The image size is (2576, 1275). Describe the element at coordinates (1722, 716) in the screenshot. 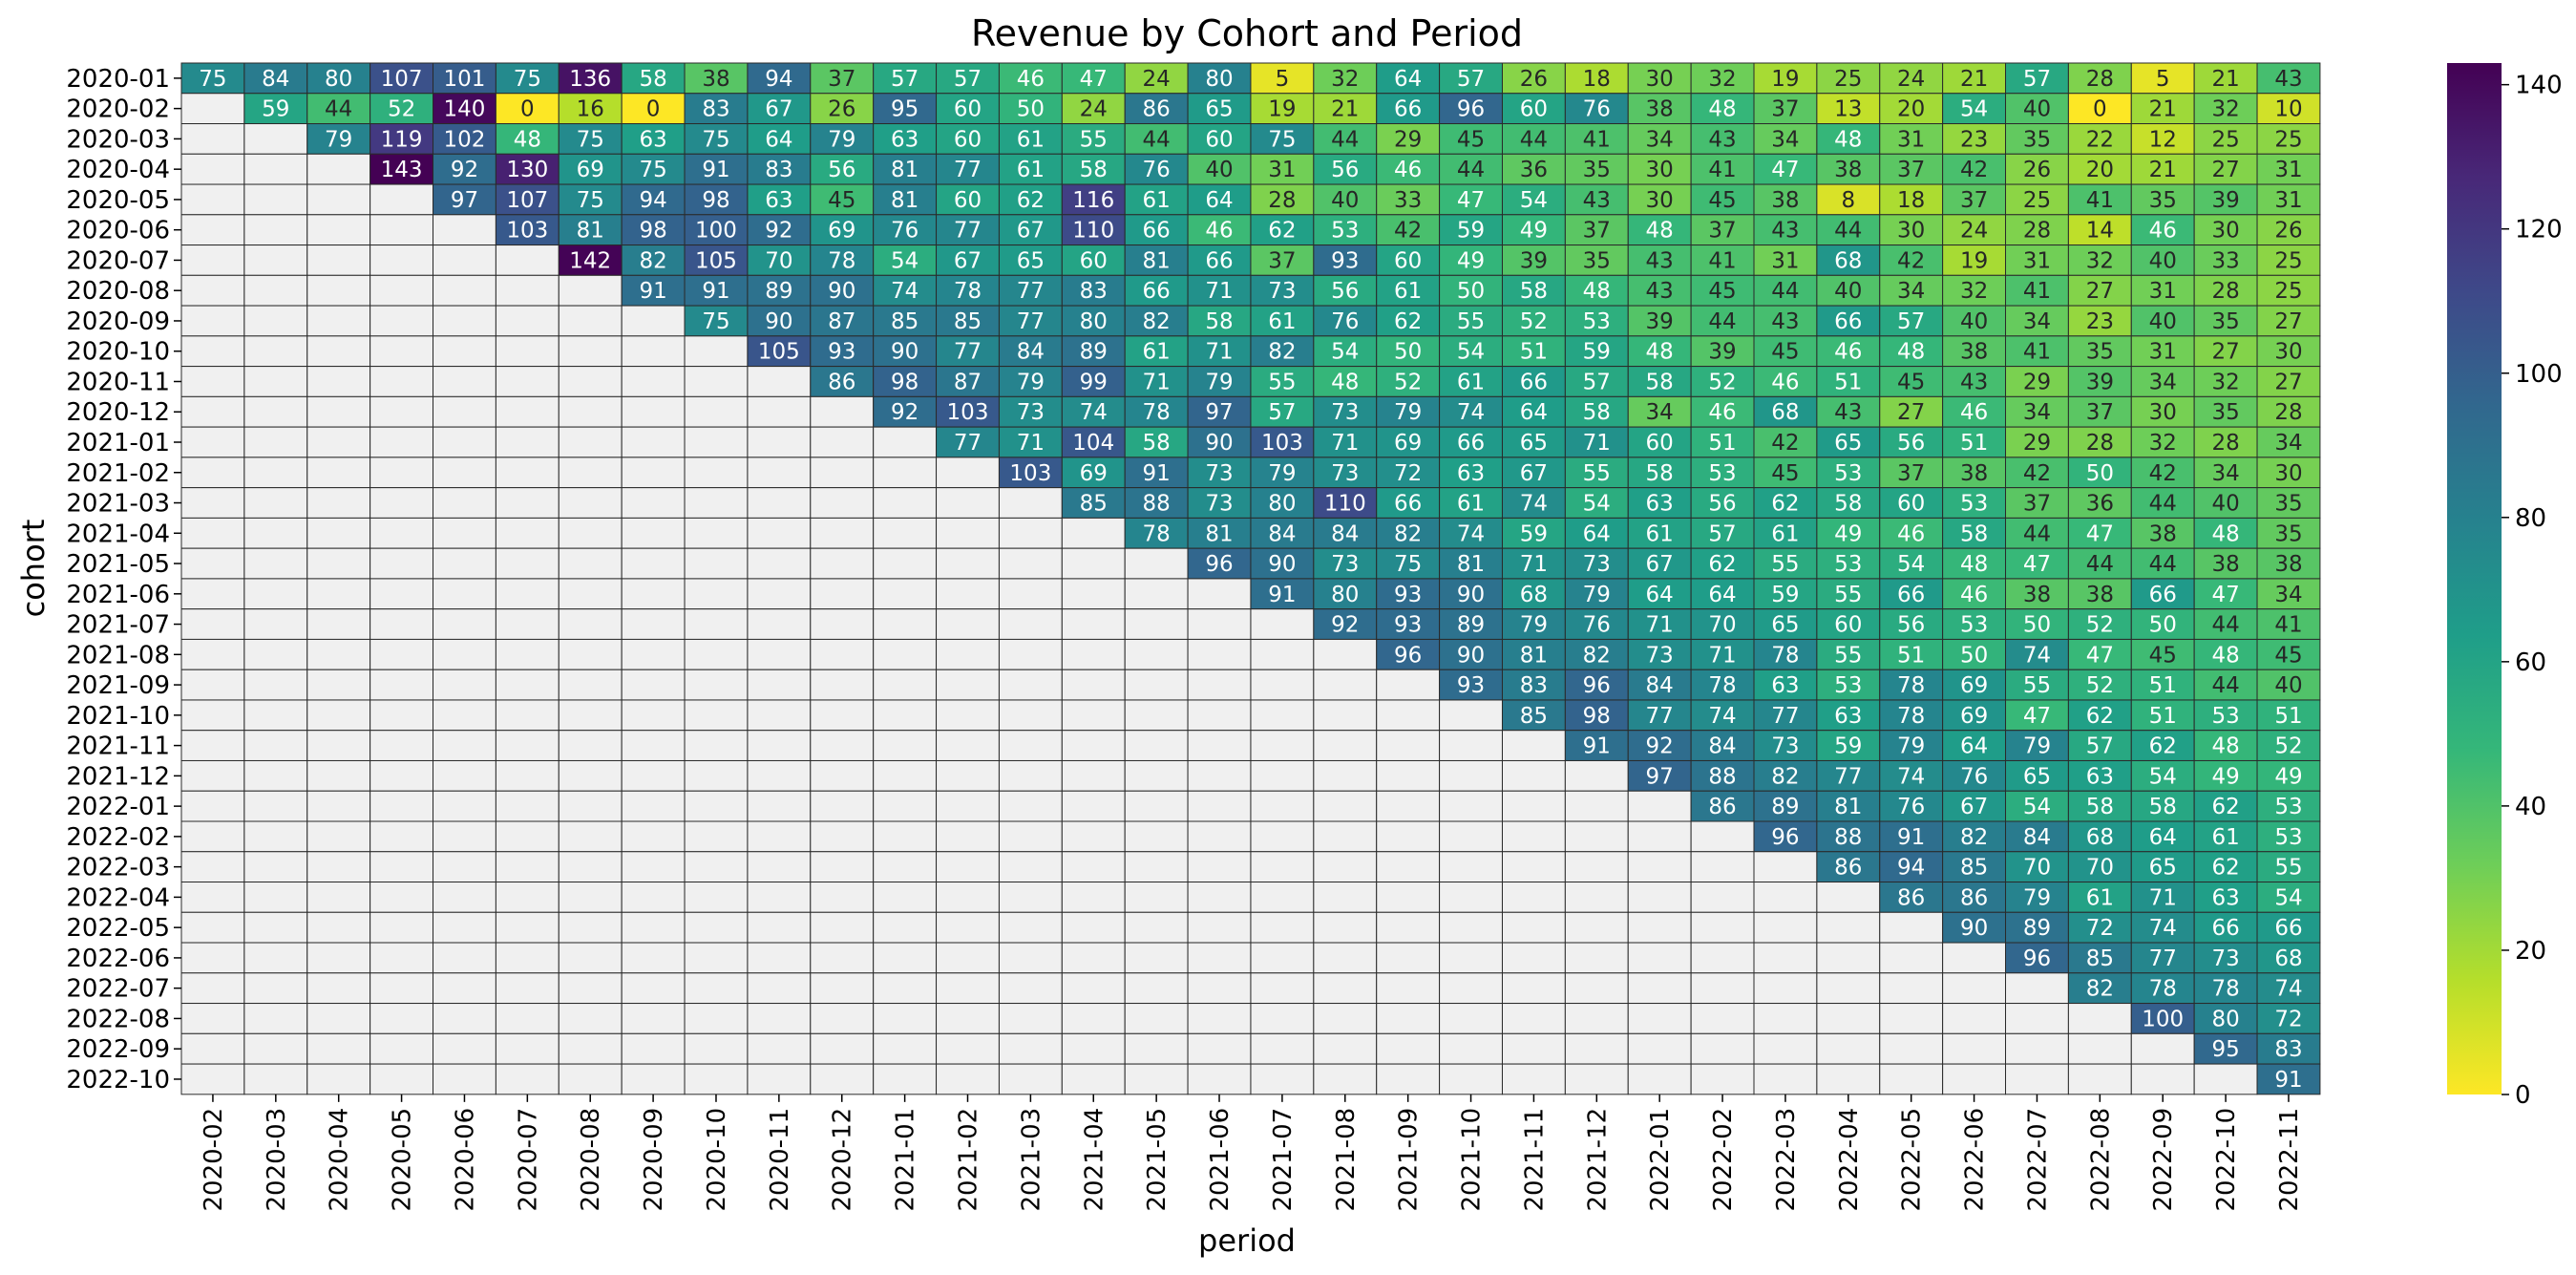

I see `cell-value-label: 74` at that location.